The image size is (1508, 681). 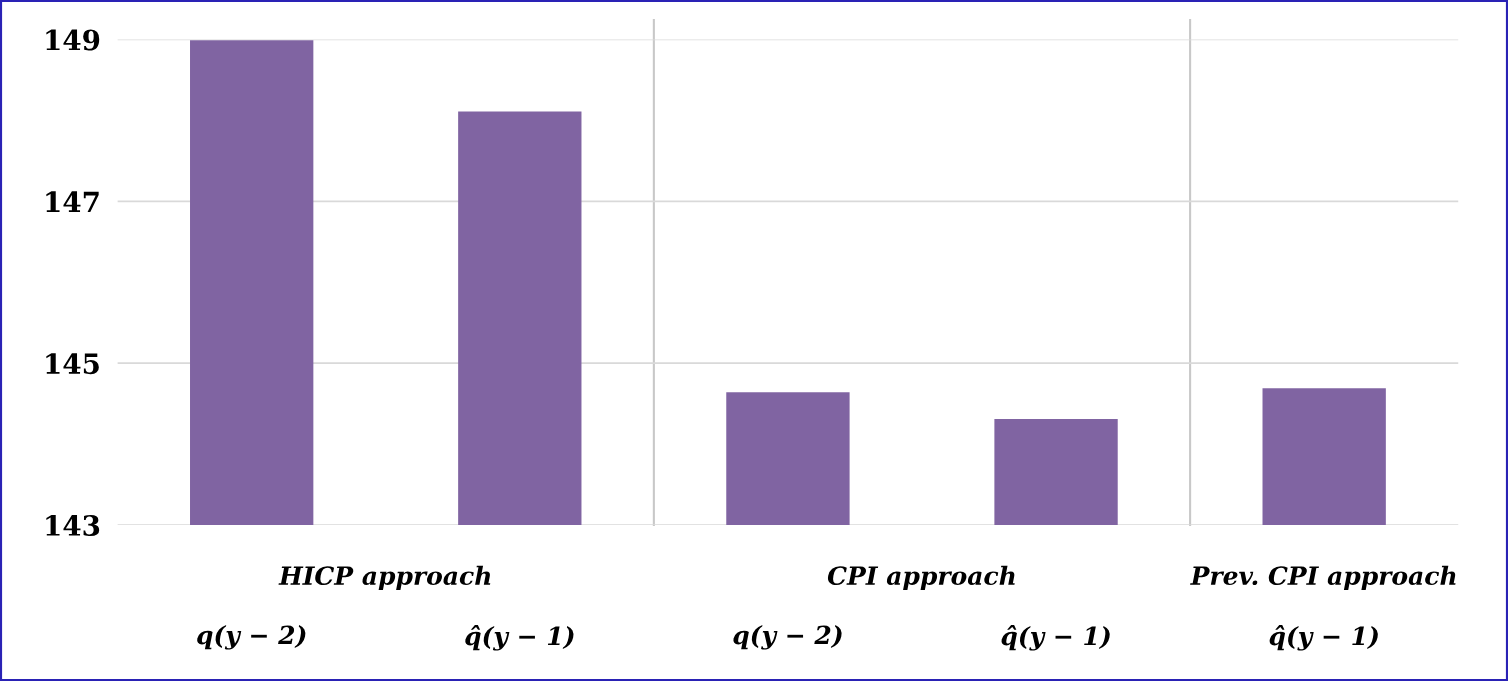 What do you see at coordinates (921, 577) in the screenshot?
I see `text: CPI approach` at bounding box center [921, 577].